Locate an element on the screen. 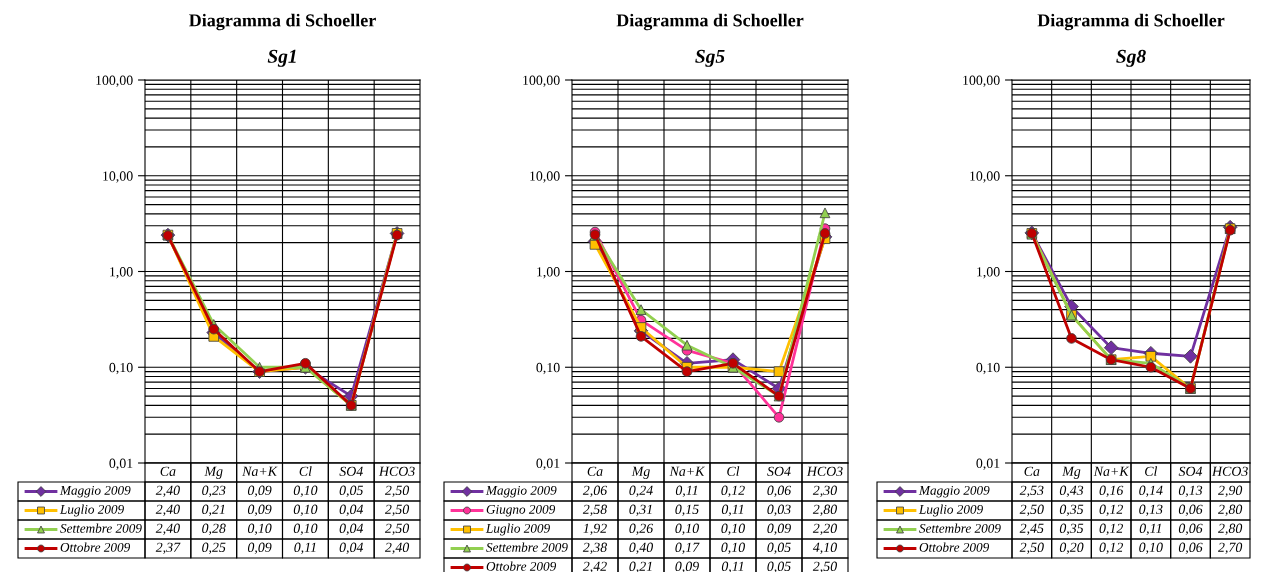 This screenshot has width=1282, height=572. legend-label: Giugno 2009 is located at coordinates (521, 510).